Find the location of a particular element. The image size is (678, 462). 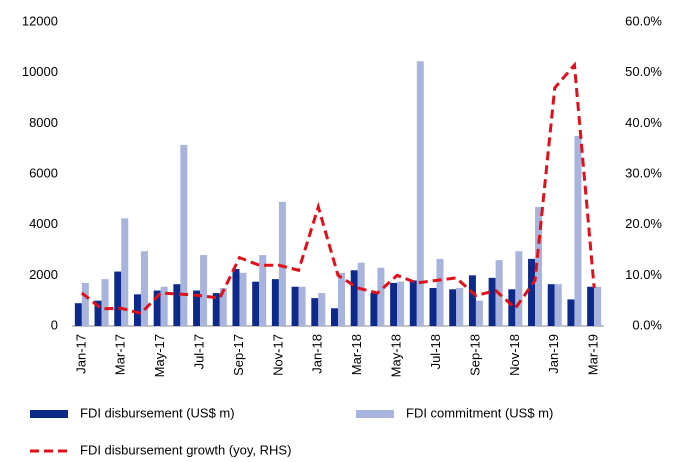

x-tick-label: Mar-17 is located at coordinates (120, 354).